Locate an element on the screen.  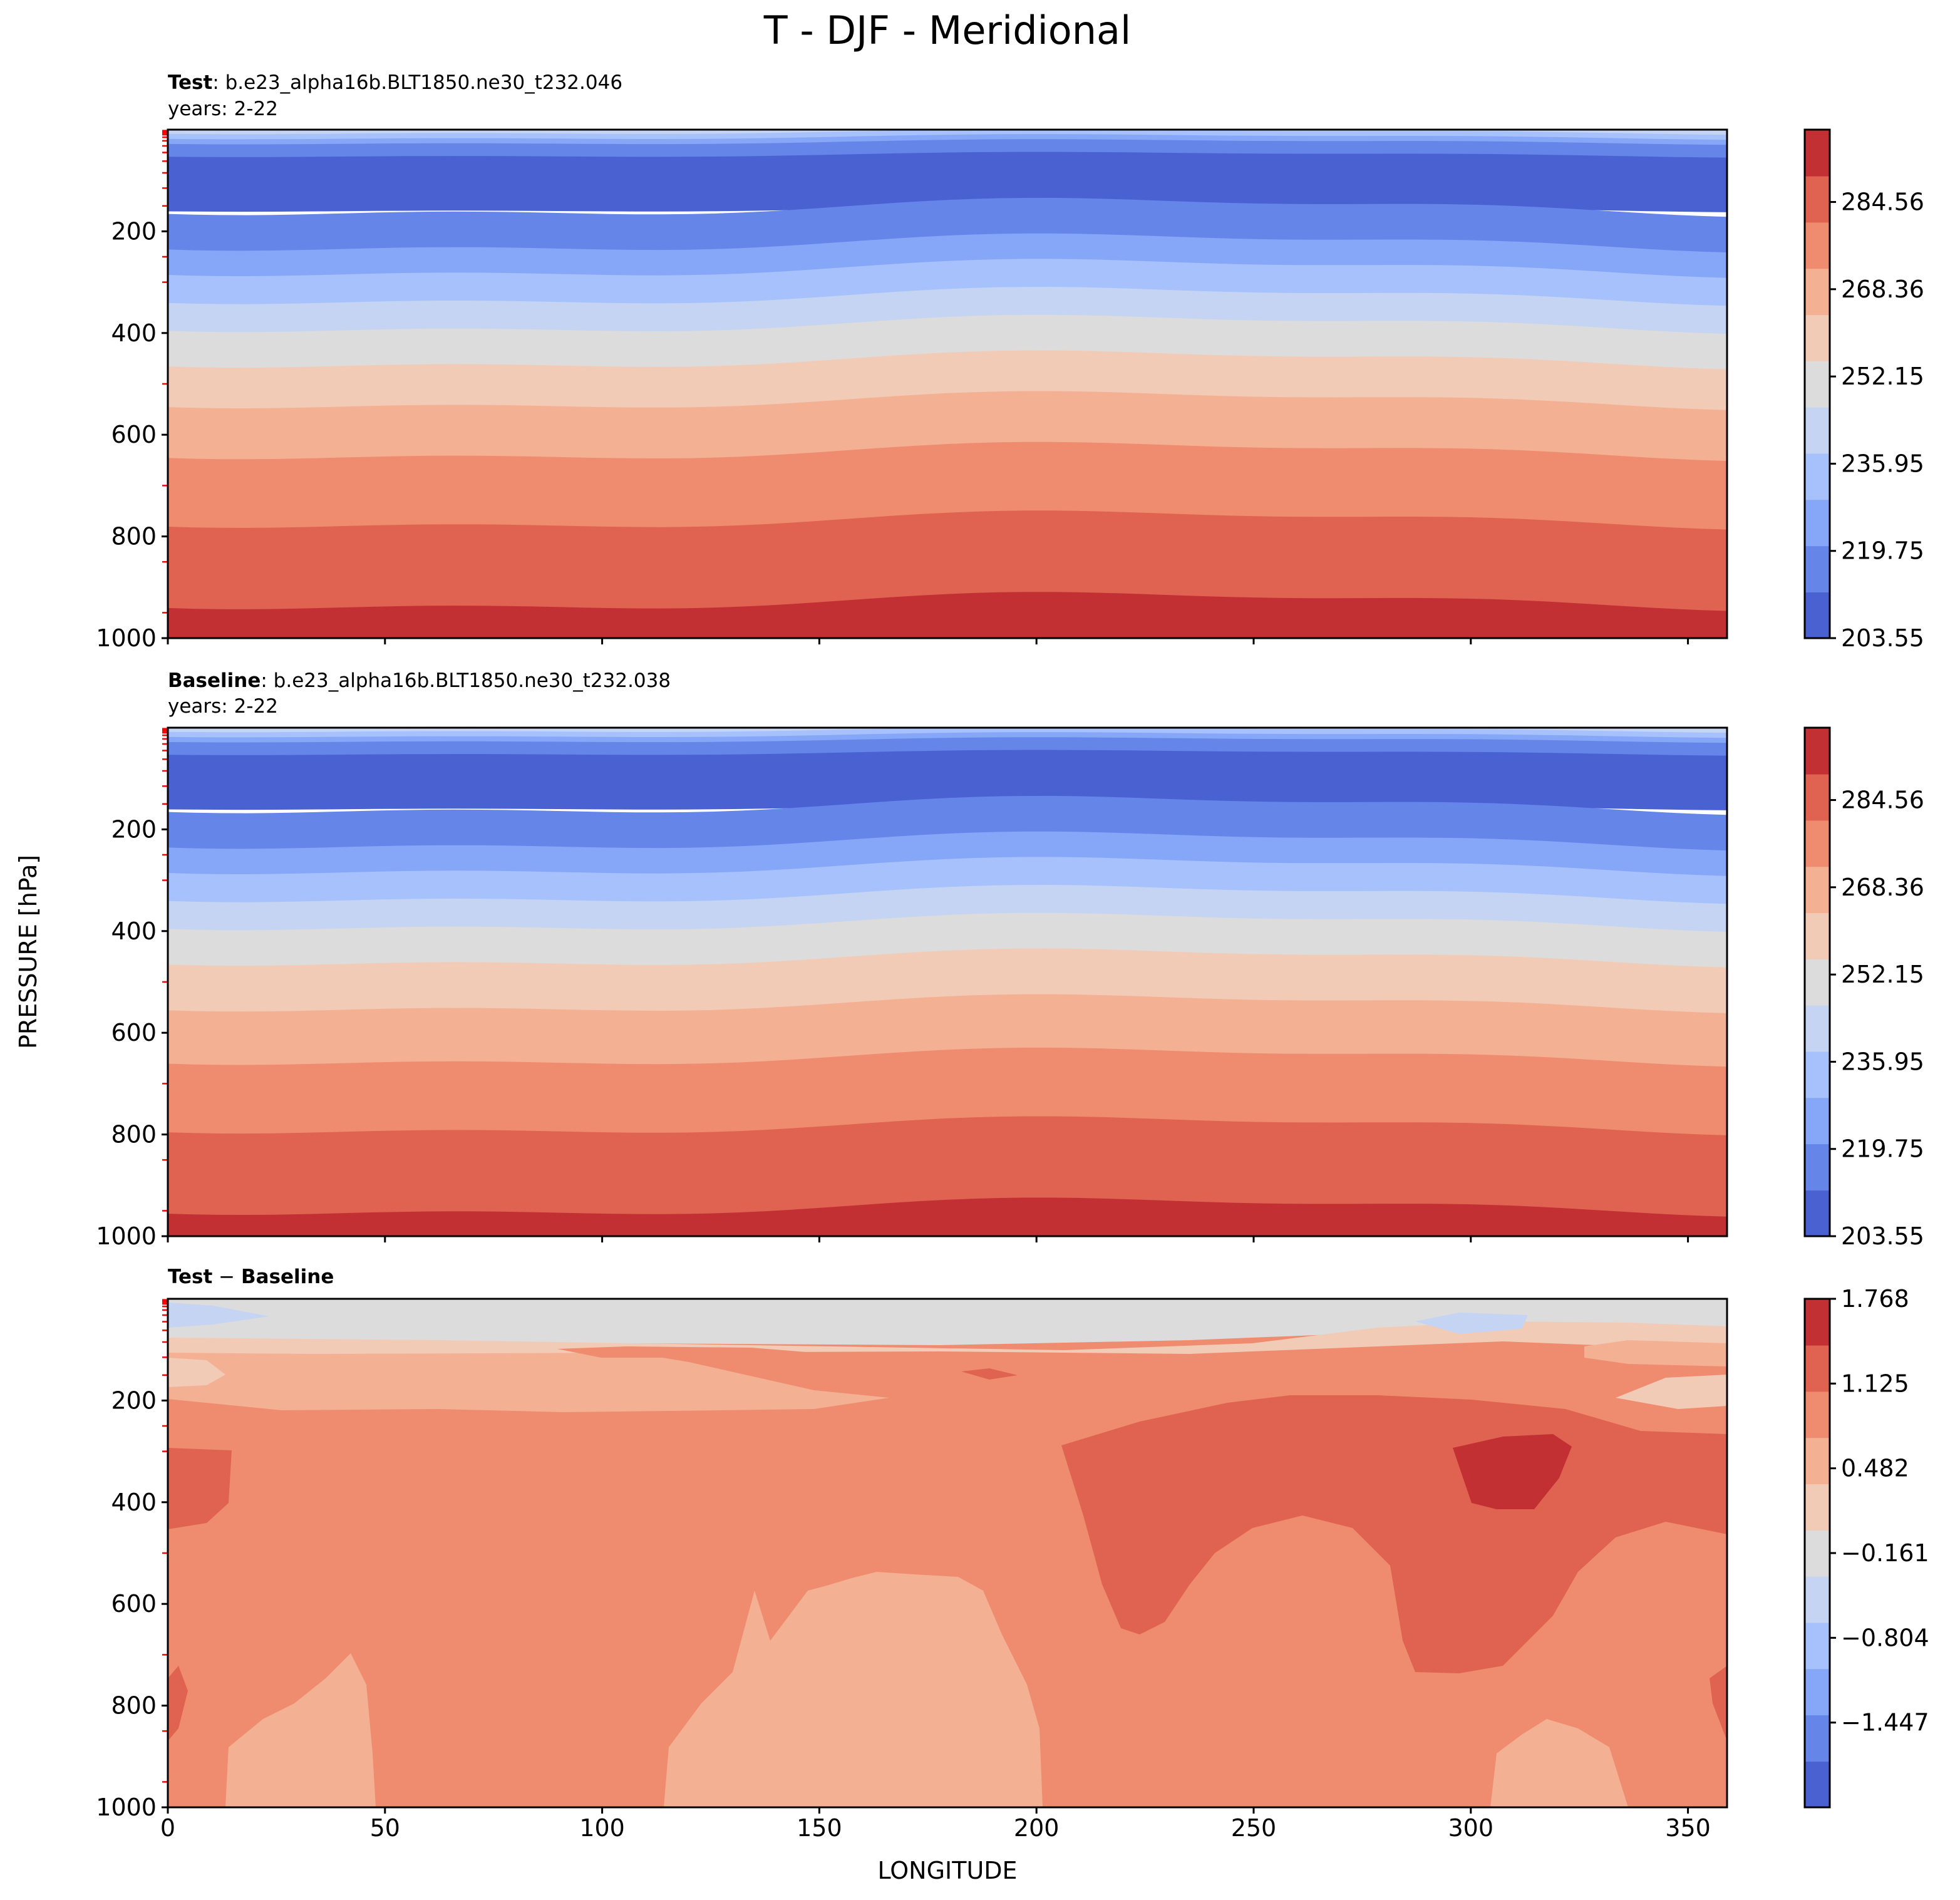
colorbar-baseline: 284.56 268.36 252.15 235.95 219.75 203.55 is located at coordinates (1863, 988).